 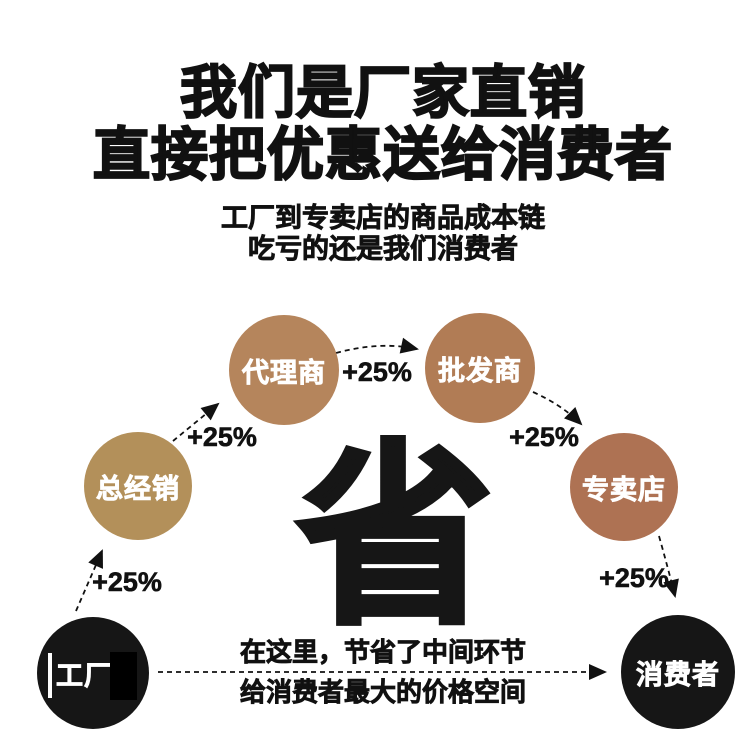 I want to click on node-label-wholesaler: 批发商, so click(x=480, y=370).